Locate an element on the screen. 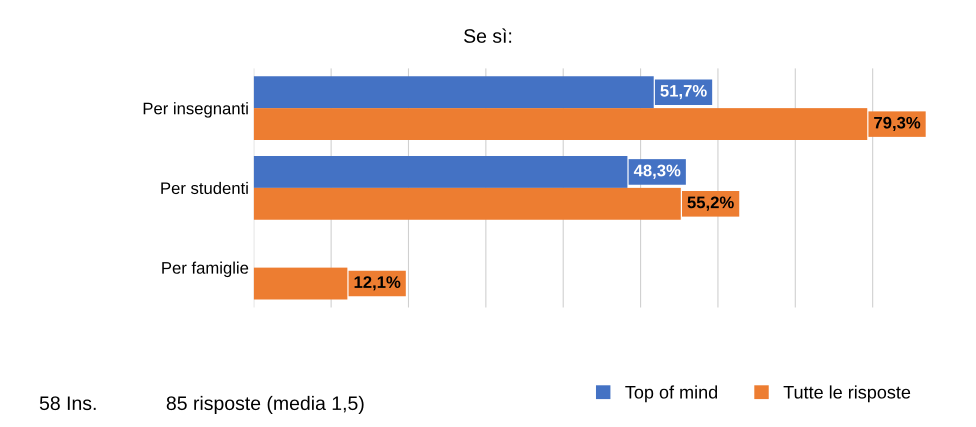 This screenshot has width=976, height=427. chart-title: Se sì: is located at coordinates (488, 35).